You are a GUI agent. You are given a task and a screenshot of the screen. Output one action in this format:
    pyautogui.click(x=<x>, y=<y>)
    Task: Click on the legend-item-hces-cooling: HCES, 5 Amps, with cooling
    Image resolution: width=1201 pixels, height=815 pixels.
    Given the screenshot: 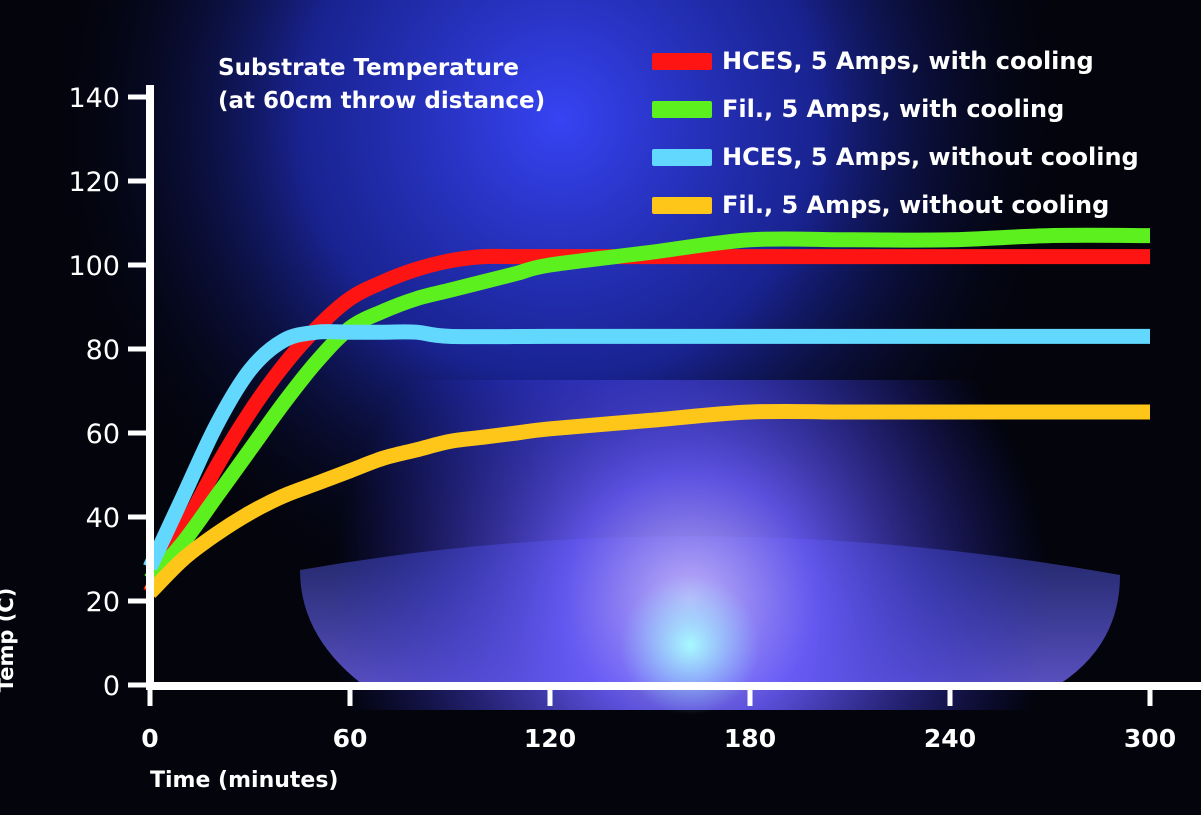 What is the action you would take?
    pyautogui.click(x=895, y=61)
    